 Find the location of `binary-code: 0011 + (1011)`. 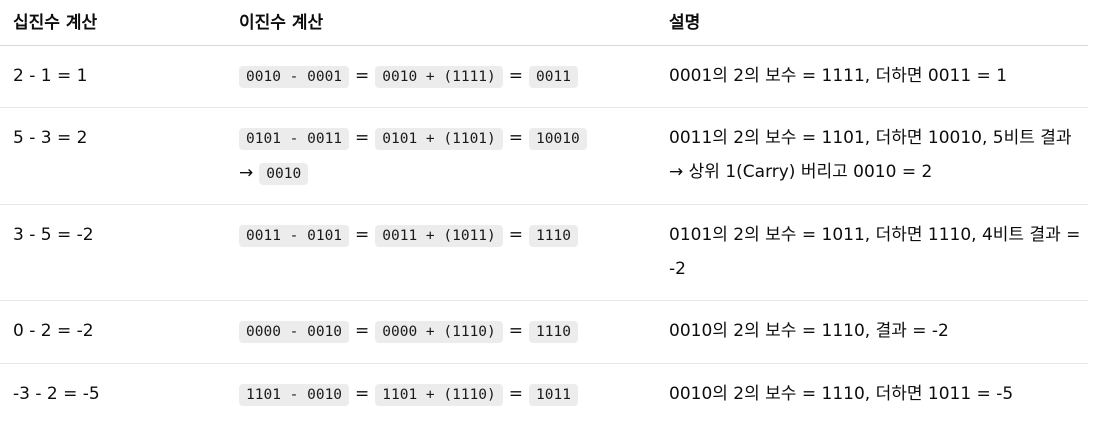

binary-code: 0011 + (1011) is located at coordinates (439, 236).